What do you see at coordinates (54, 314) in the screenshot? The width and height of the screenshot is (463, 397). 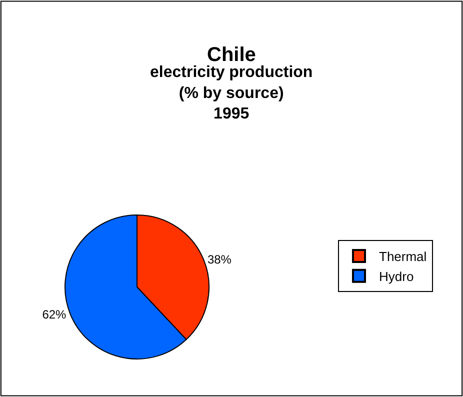 I see `data-label: 62%` at bounding box center [54, 314].